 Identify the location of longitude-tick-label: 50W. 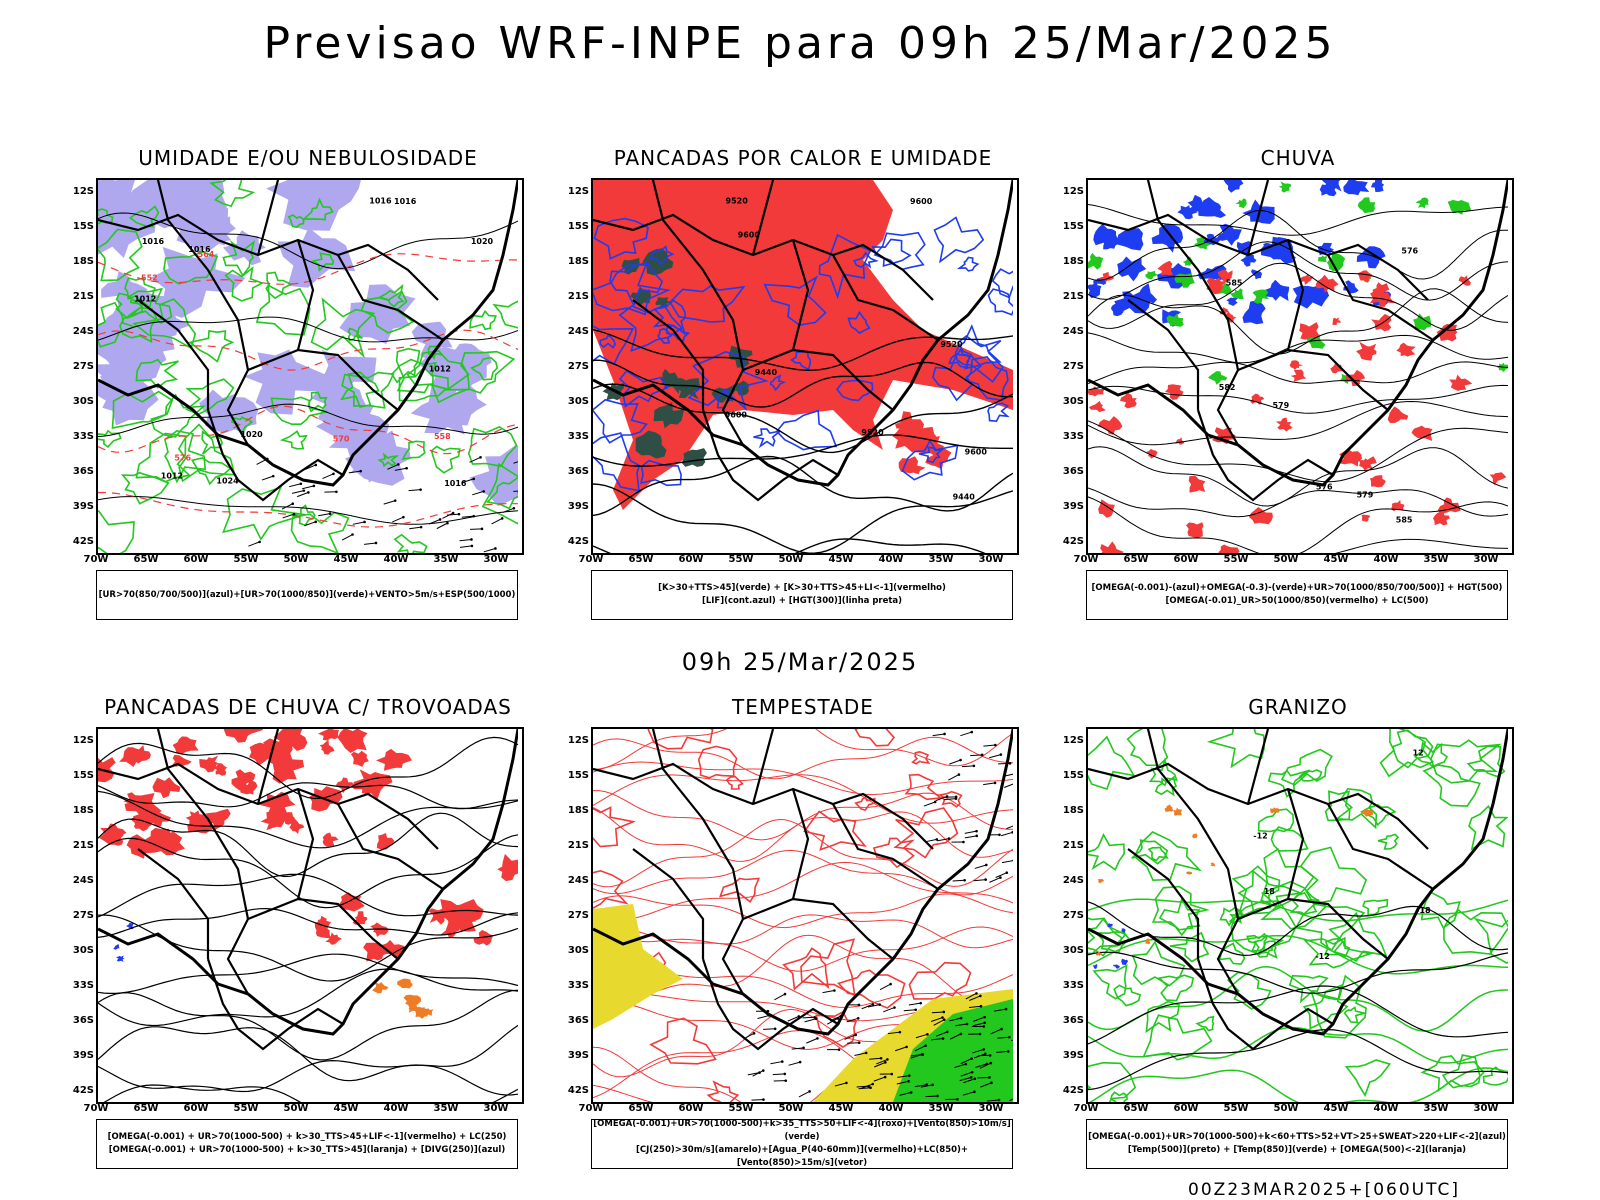
(1286, 559).